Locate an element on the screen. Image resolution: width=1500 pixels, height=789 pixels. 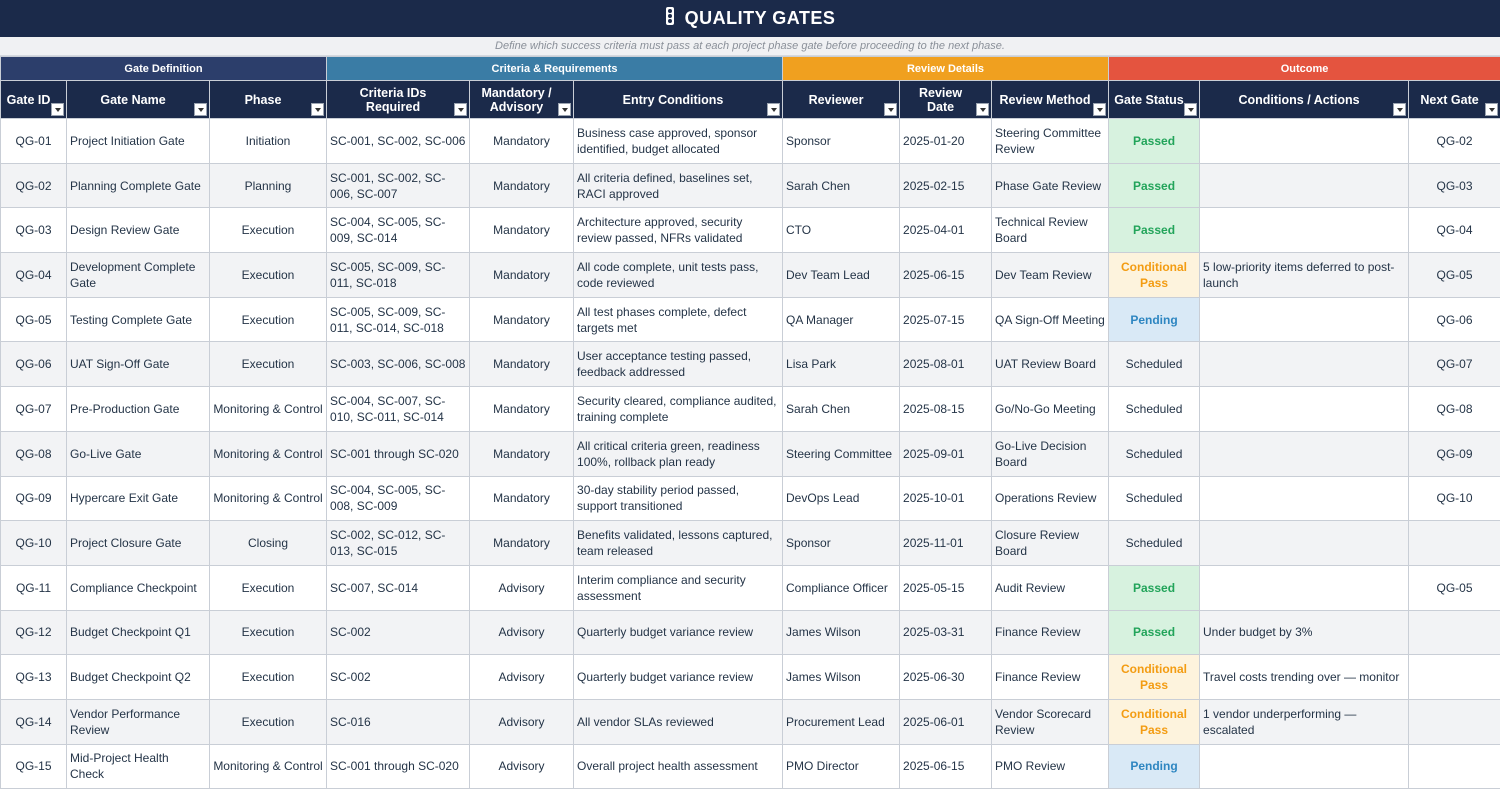
cell-reviewer: James Wilson is located at coordinates (841, 677).